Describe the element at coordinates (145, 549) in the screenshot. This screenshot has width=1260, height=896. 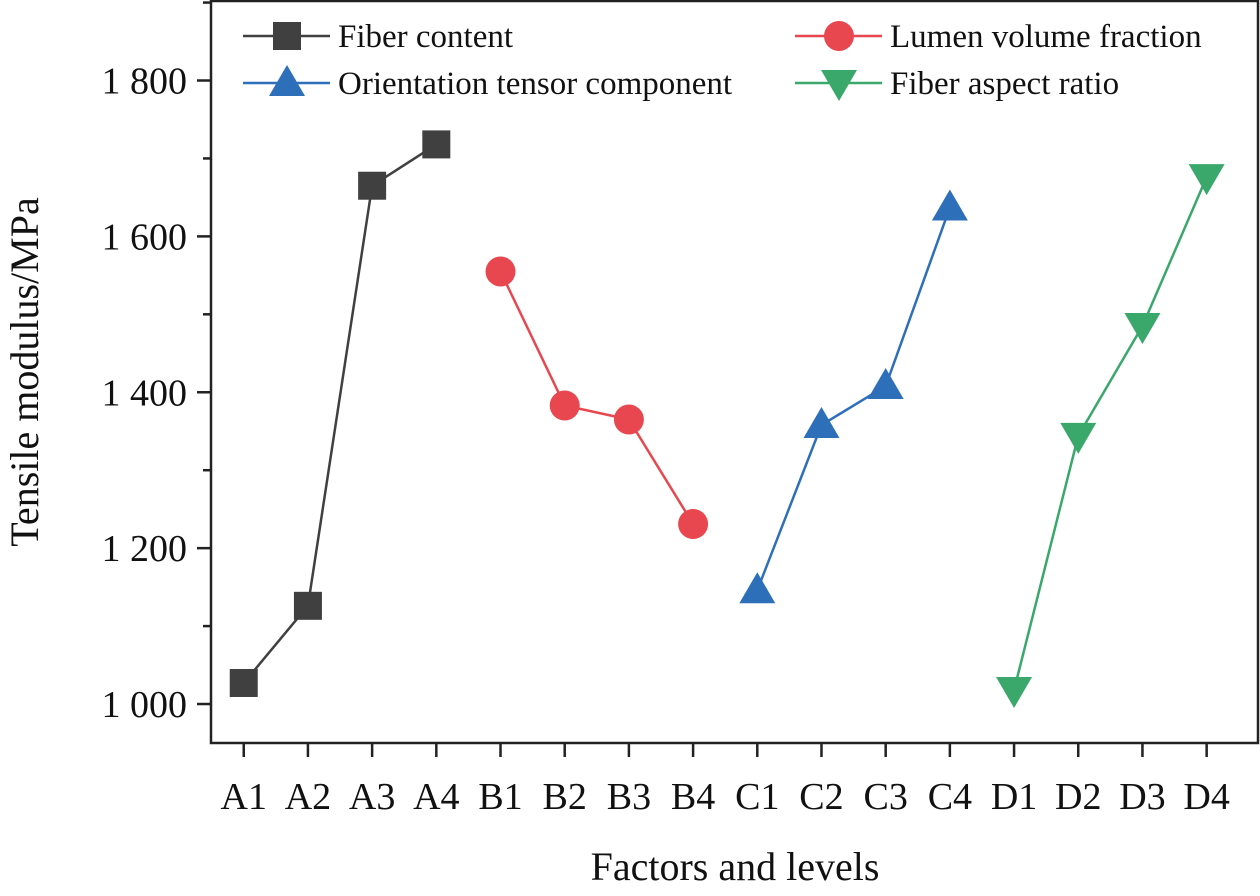
I see `y-tick-label: 1 200` at that location.